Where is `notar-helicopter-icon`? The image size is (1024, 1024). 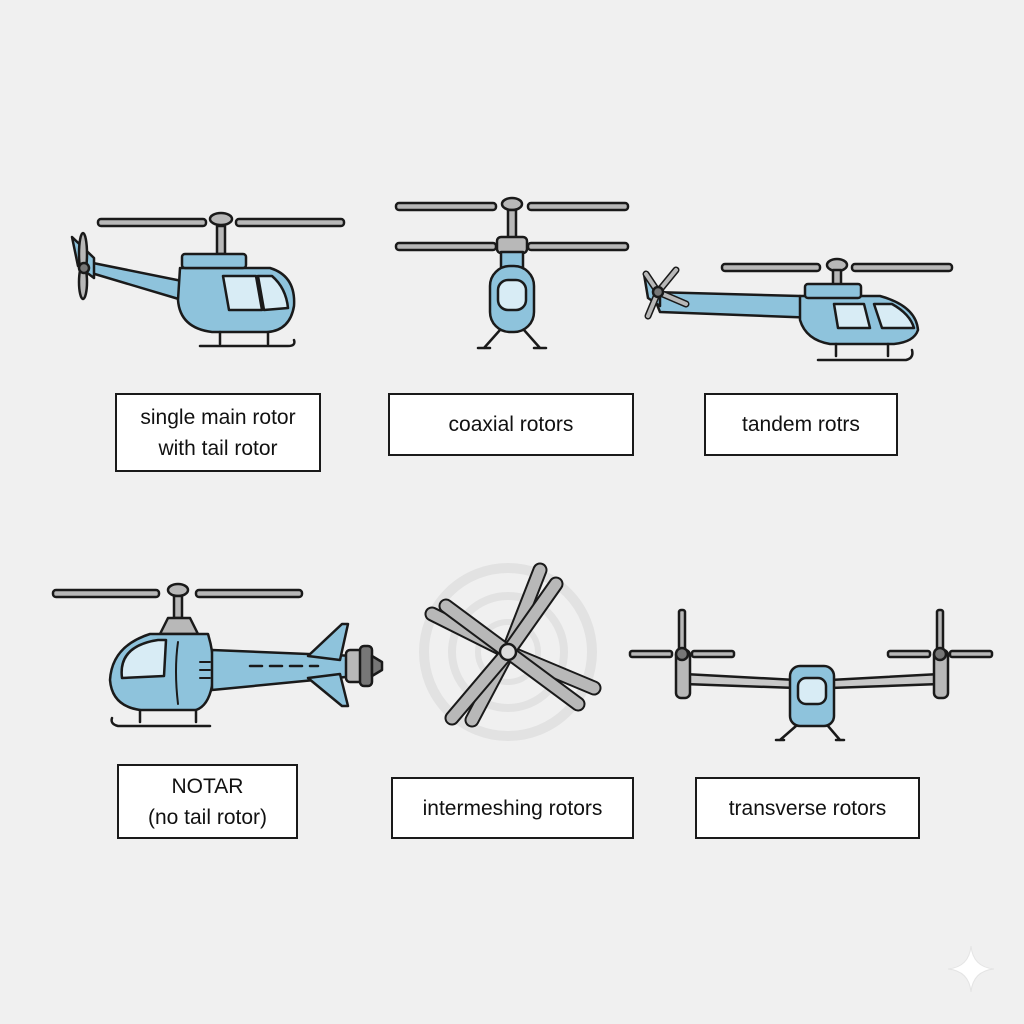 notar-helicopter-icon is located at coordinates (217, 655).